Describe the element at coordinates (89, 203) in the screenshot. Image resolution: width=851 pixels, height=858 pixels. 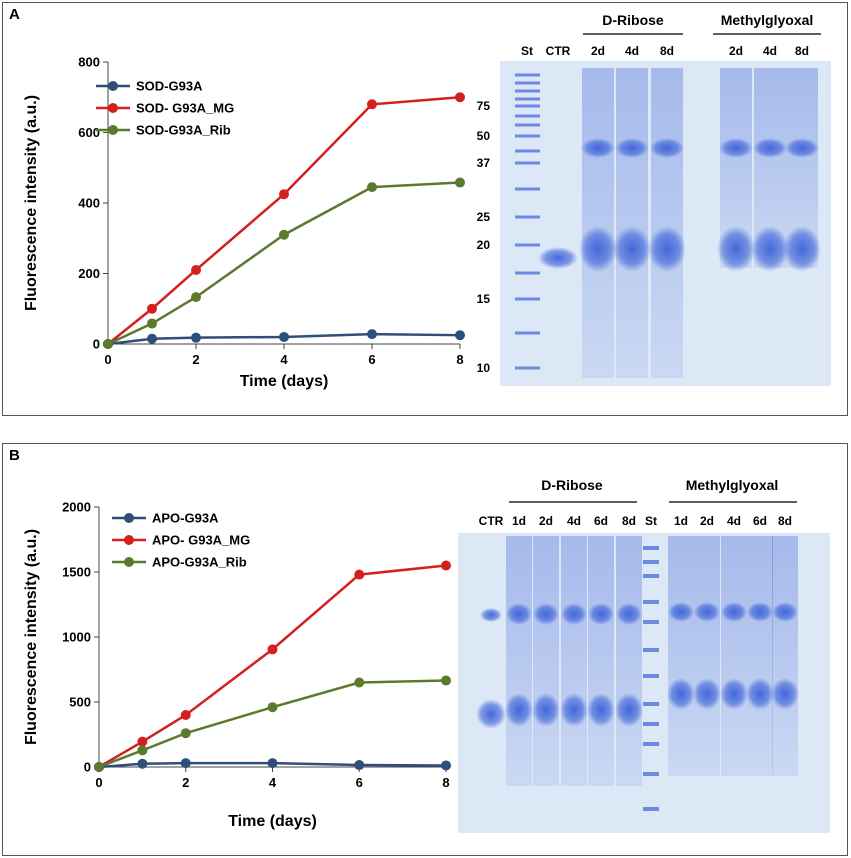
I see `chart-a-y-tick-label: 400` at that location.